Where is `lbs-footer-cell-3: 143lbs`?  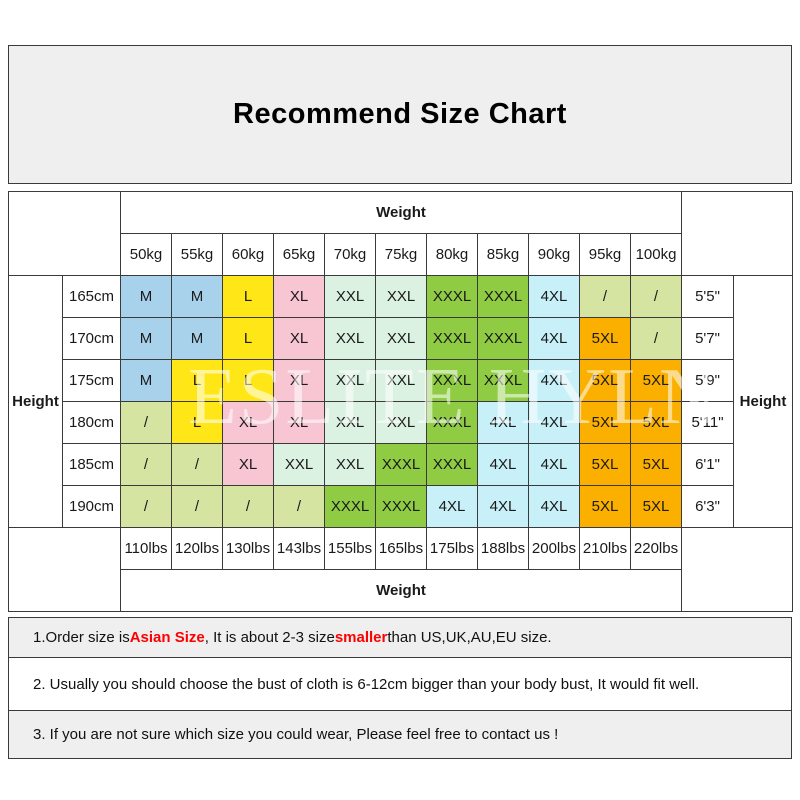
lbs-footer-cell-3: 143lbs is located at coordinates (299, 548).